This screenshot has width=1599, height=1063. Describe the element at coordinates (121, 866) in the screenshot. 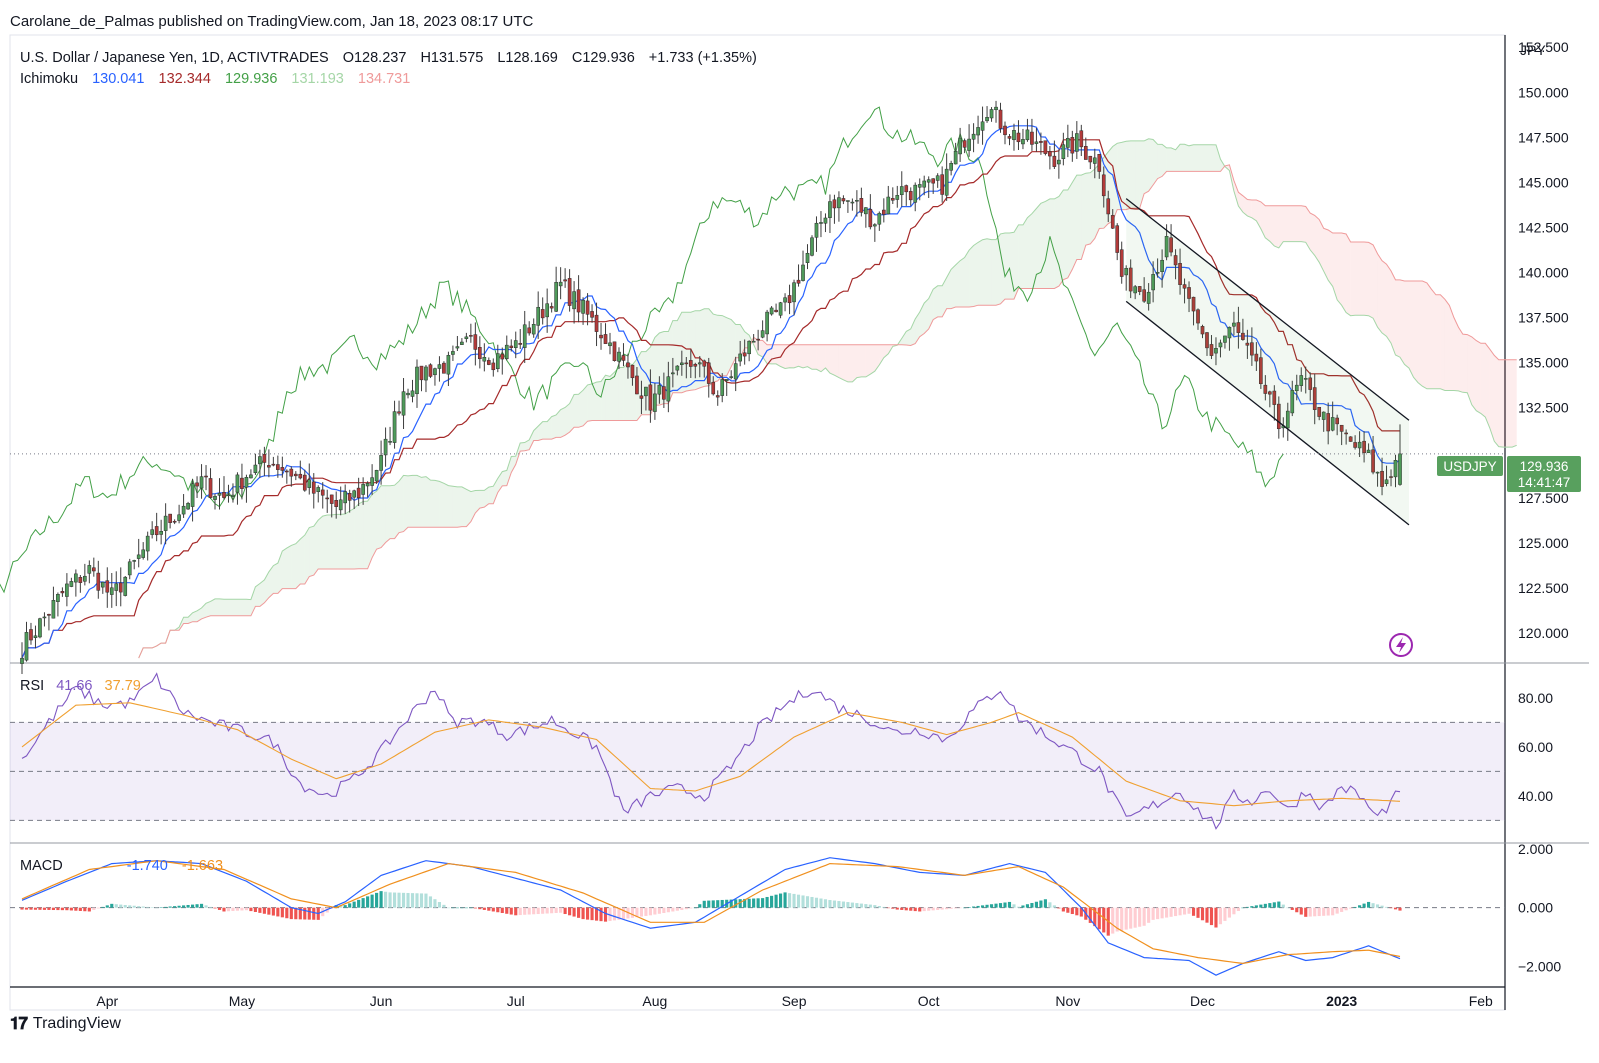

I see `legend-macd: MACD -1.740 -1.663` at that location.